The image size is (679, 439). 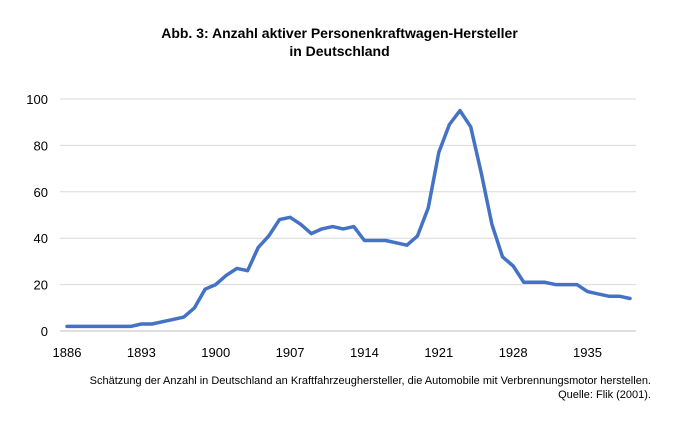 I want to click on x-tick-label-1900: 1900, so click(x=215, y=352).